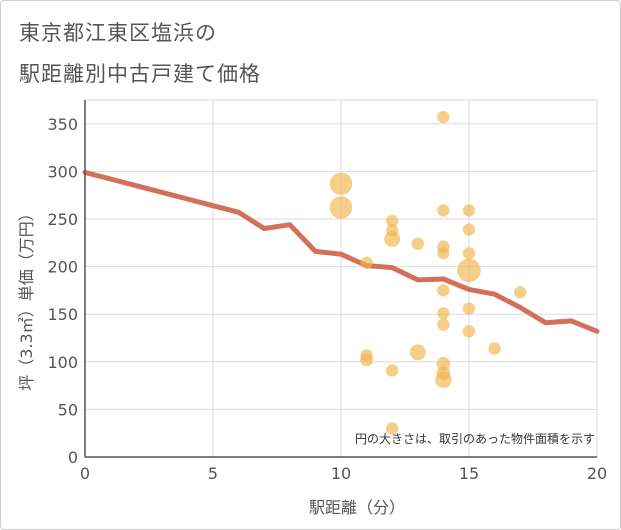  I want to click on y-tick-label: 350, so click(62, 124).